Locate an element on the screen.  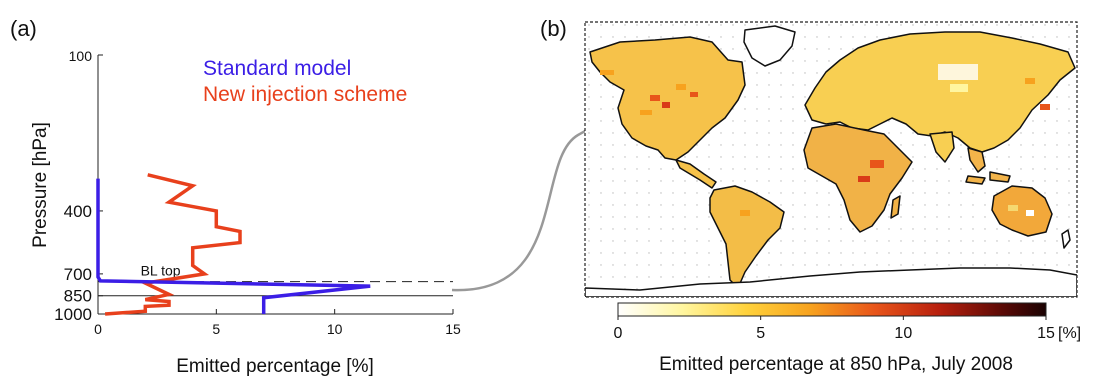
colorbar-tick-label: 15 is located at coordinates (1046, 333).